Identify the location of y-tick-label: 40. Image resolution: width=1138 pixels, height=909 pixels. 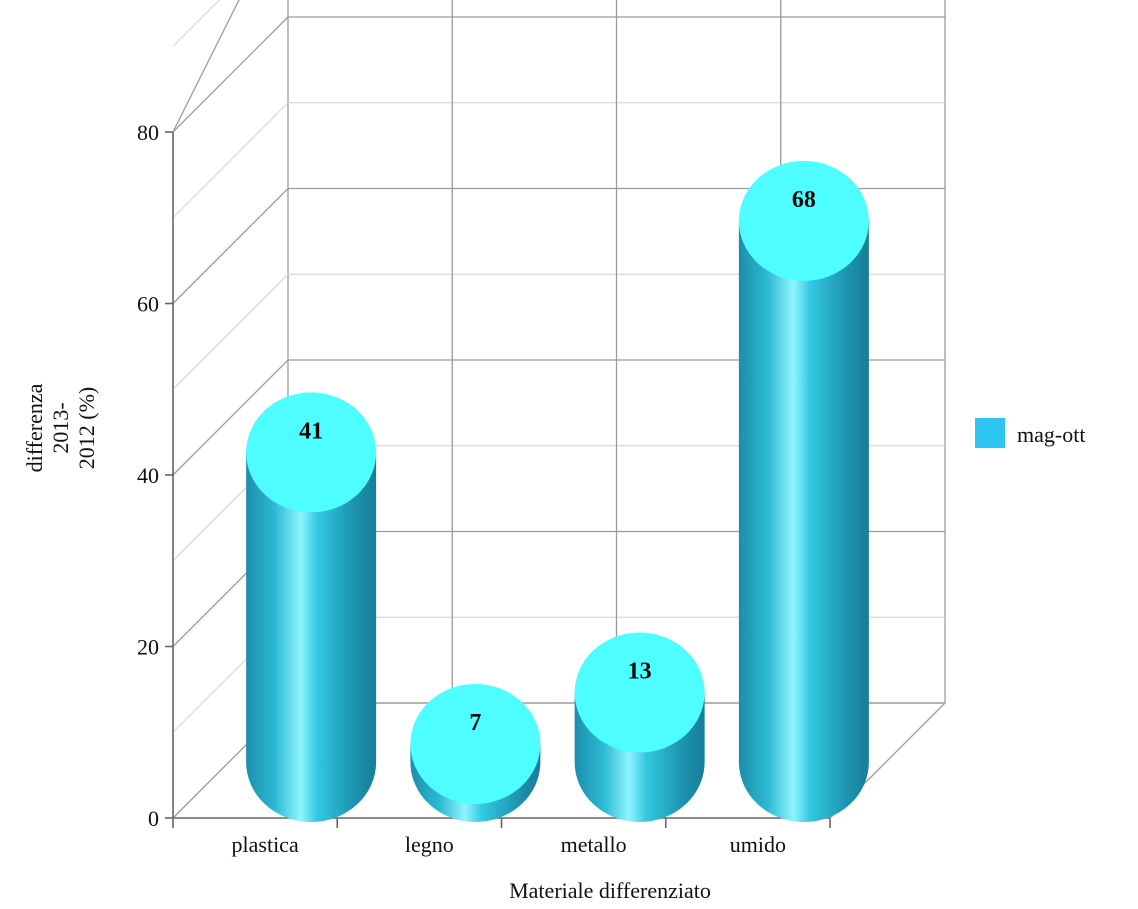
(148, 475).